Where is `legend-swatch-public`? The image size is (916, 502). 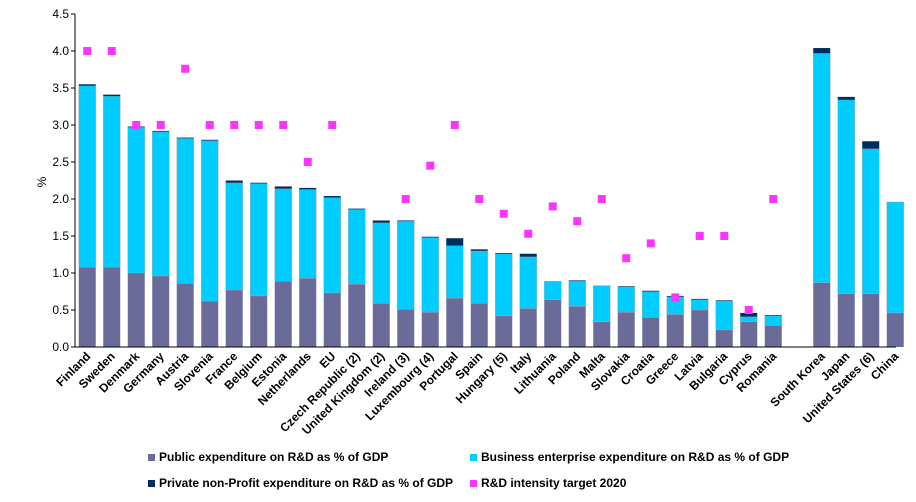 legend-swatch-public is located at coordinates (151, 457).